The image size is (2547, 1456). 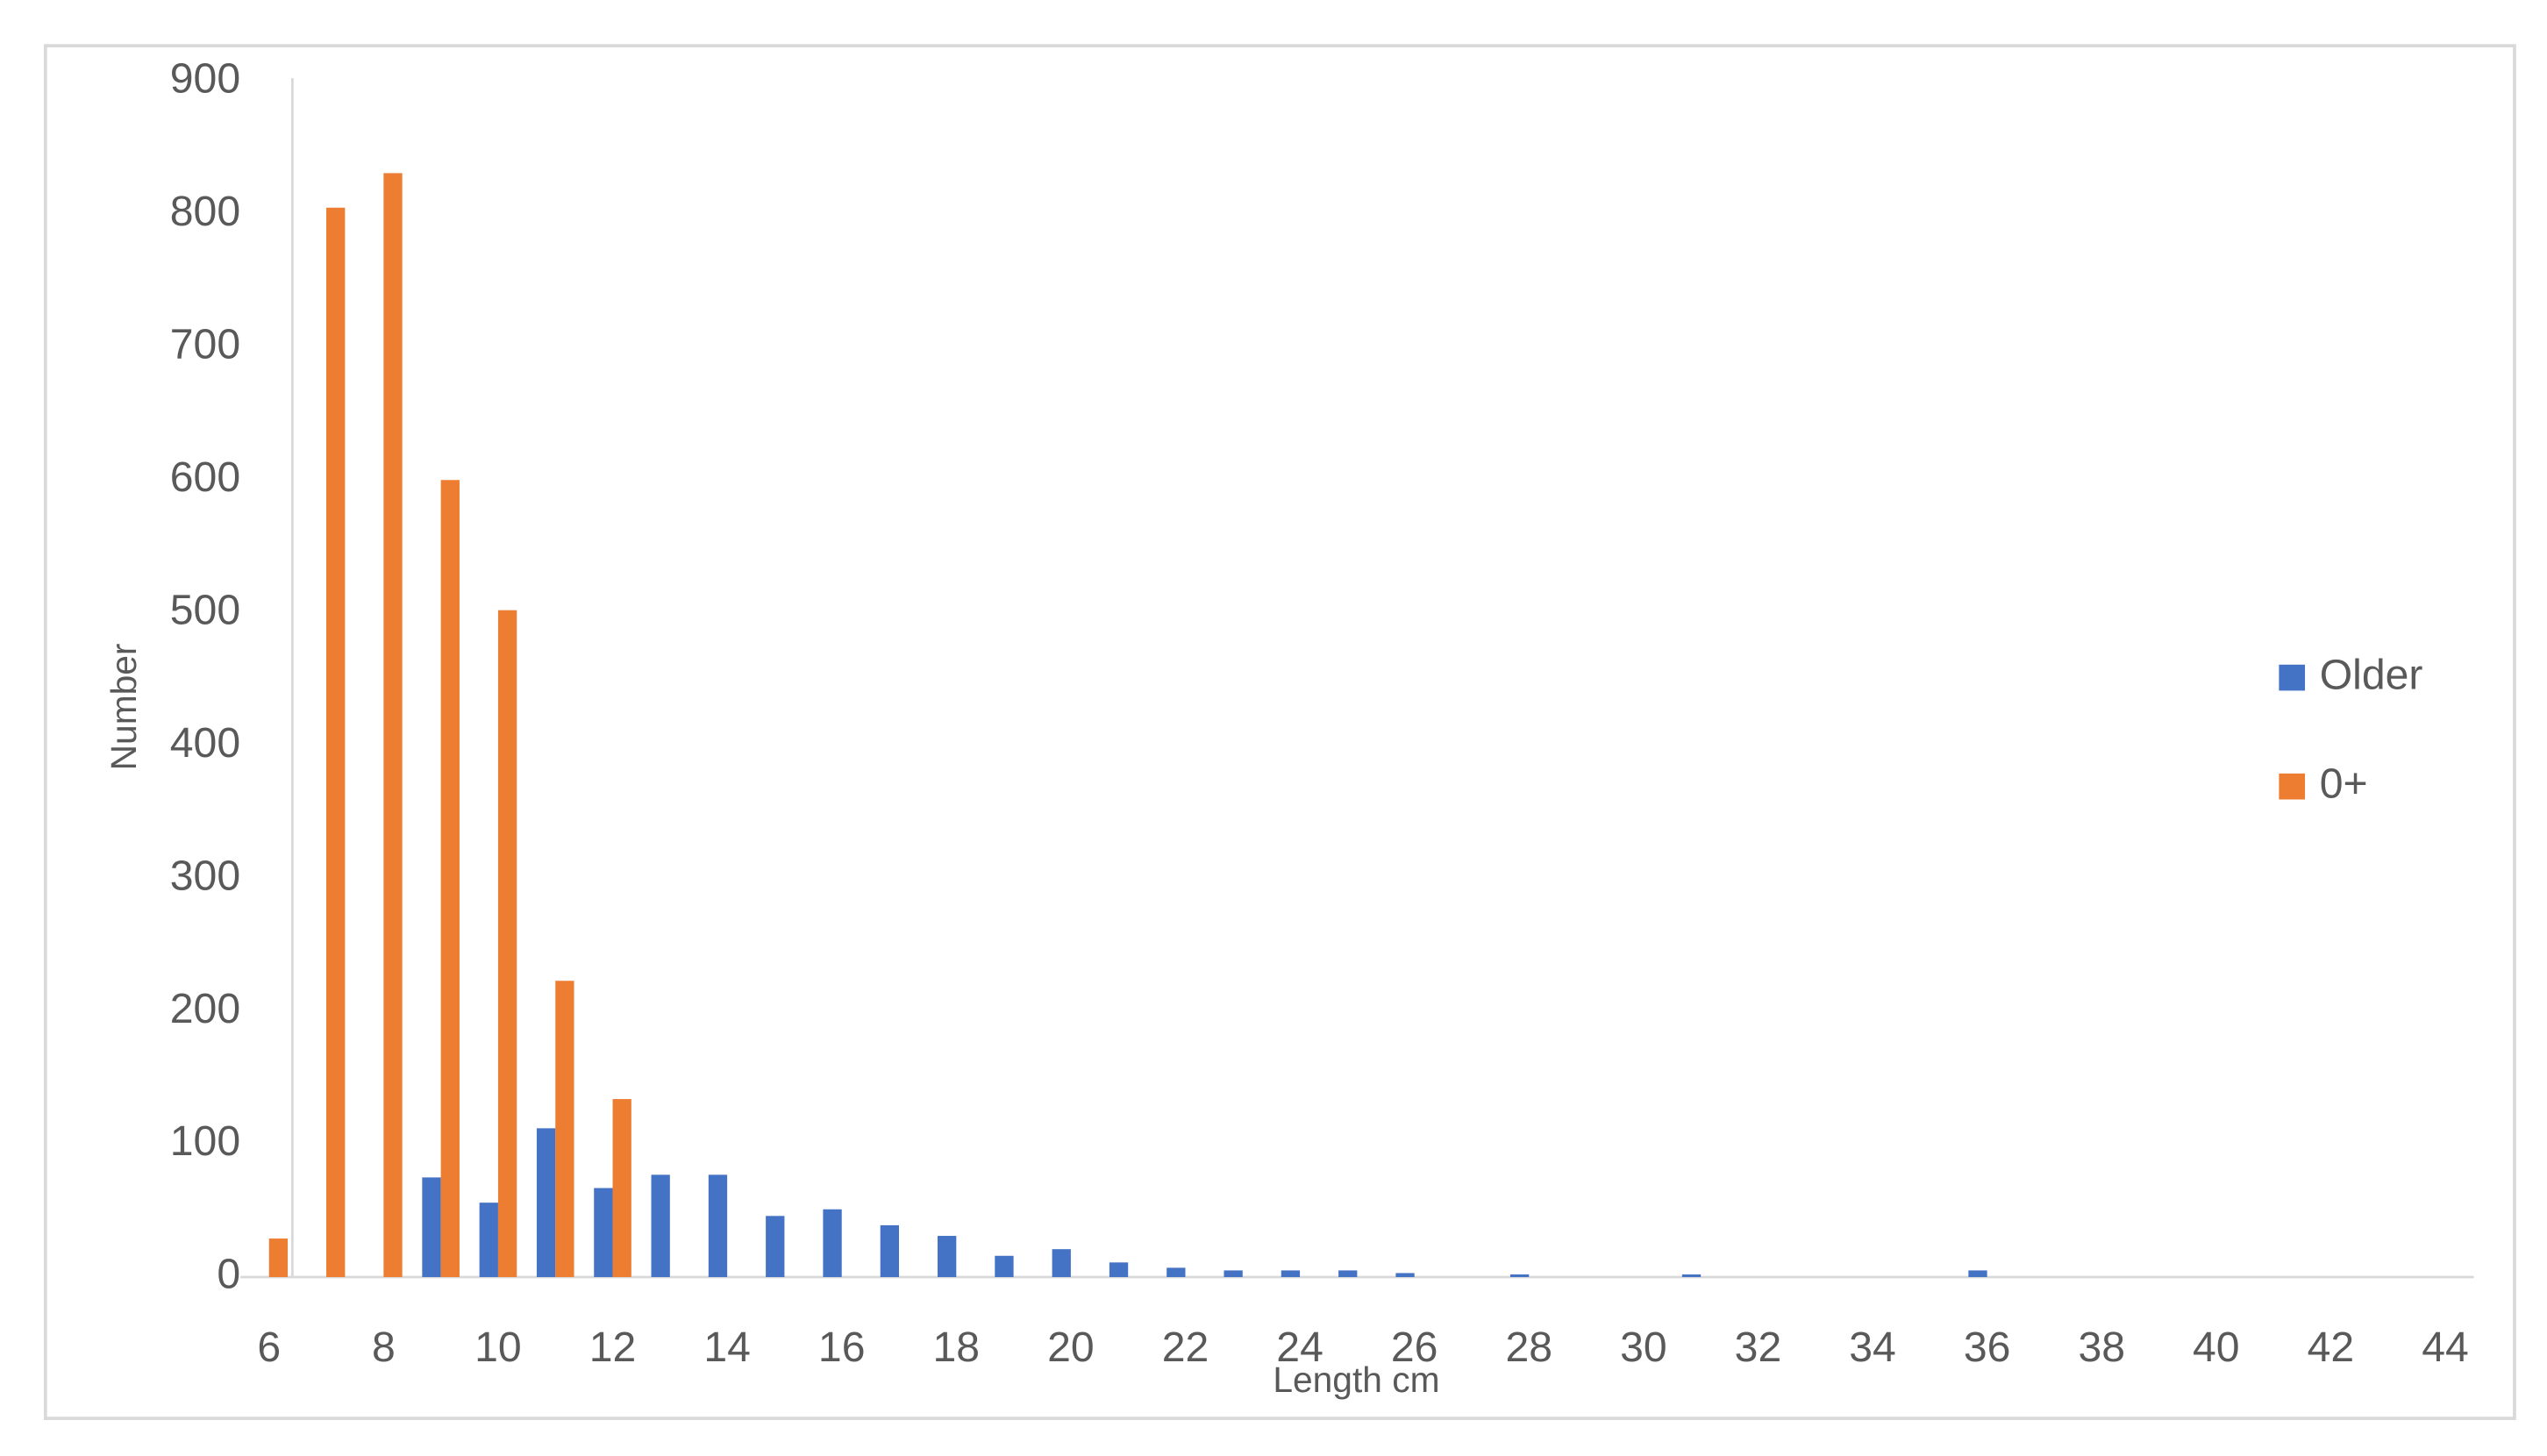 What do you see at coordinates (2446, 1347) in the screenshot?
I see `x-tick-label: 44` at bounding box center [2446, 1347].